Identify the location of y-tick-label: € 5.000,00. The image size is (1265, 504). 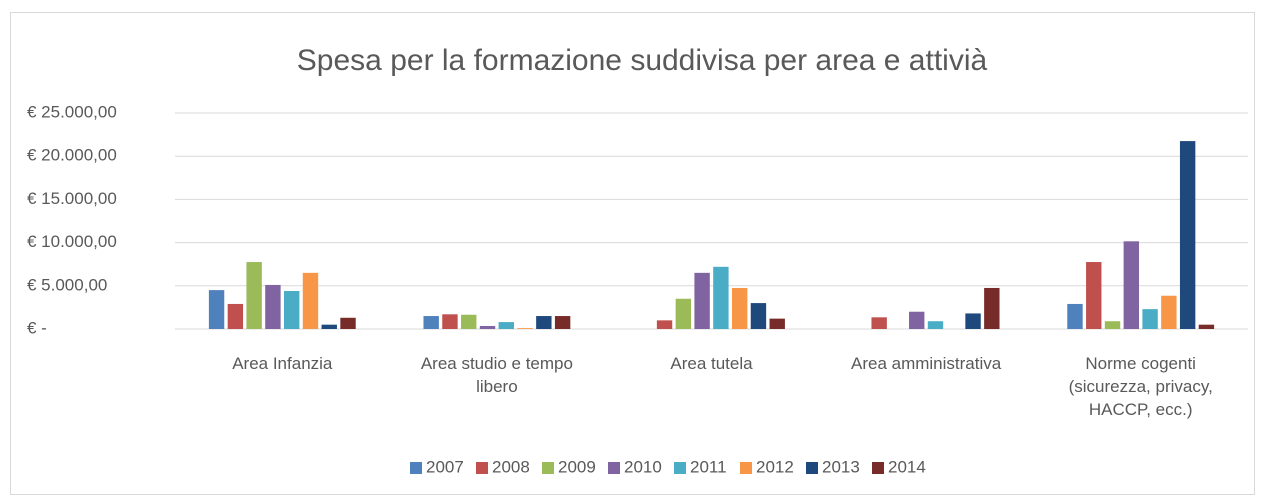
(67, 284).